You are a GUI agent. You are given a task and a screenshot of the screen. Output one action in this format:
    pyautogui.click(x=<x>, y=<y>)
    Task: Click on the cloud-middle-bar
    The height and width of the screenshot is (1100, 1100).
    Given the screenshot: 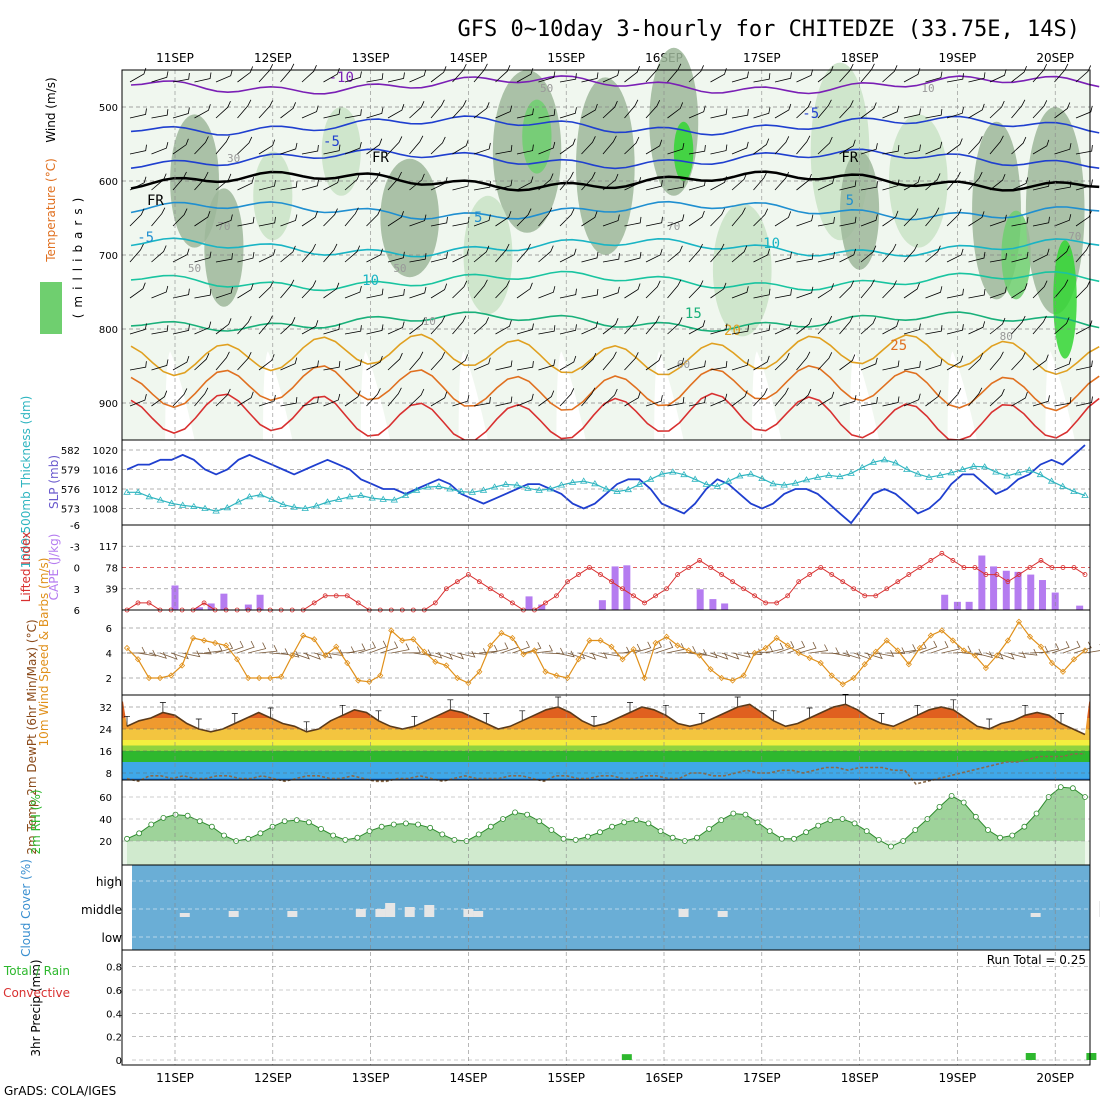 What is the action you would take?
    pyautogui.click(x=233, y=914)
    